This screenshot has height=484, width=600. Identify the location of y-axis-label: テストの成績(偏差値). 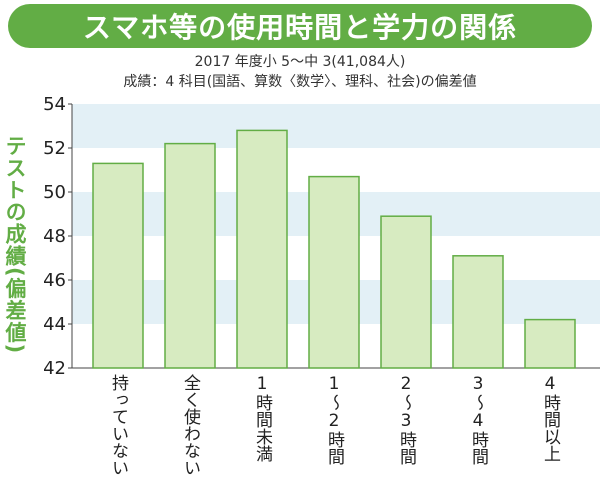
(15, 245).